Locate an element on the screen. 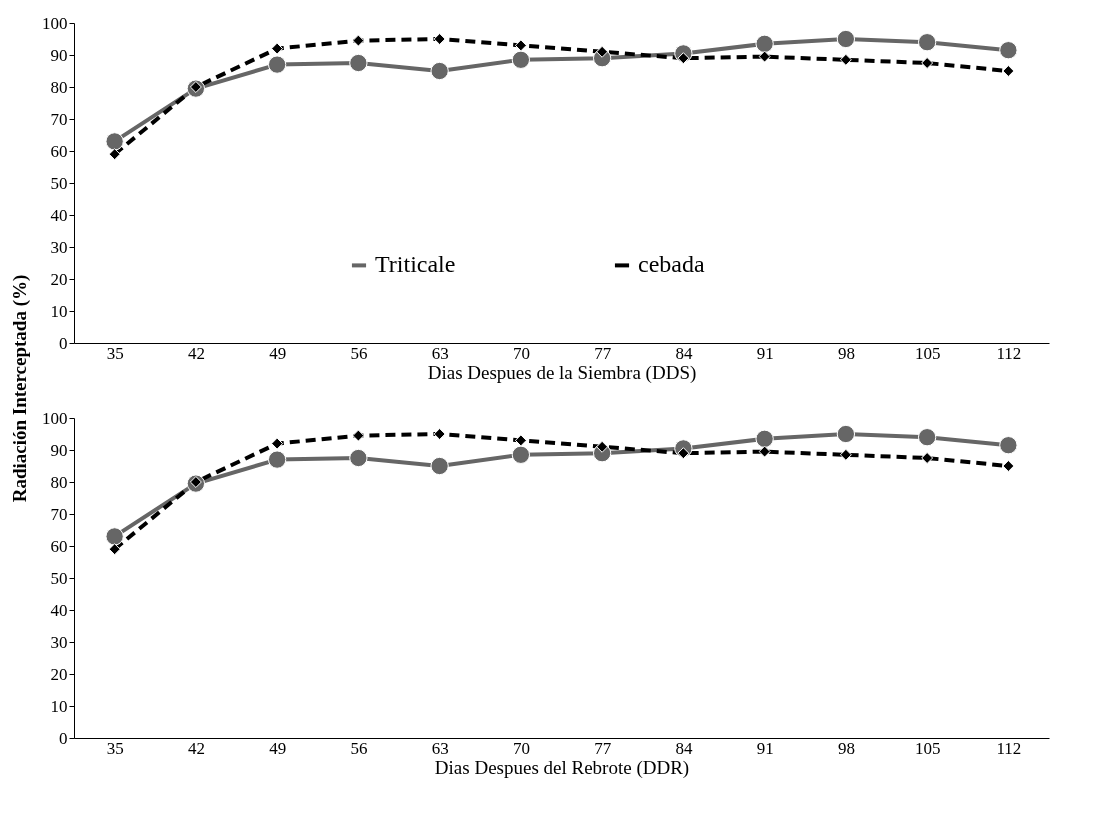 This screenshot has height=826, width=1094. legend-label: Triticale is located at coordinates (415, 264).